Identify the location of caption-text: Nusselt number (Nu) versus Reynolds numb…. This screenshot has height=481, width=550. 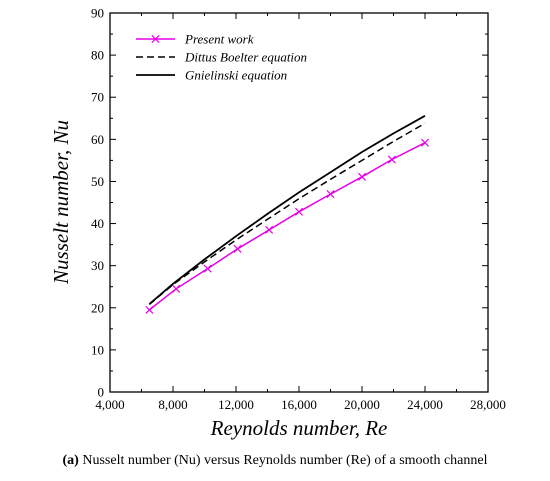
(283, 460).